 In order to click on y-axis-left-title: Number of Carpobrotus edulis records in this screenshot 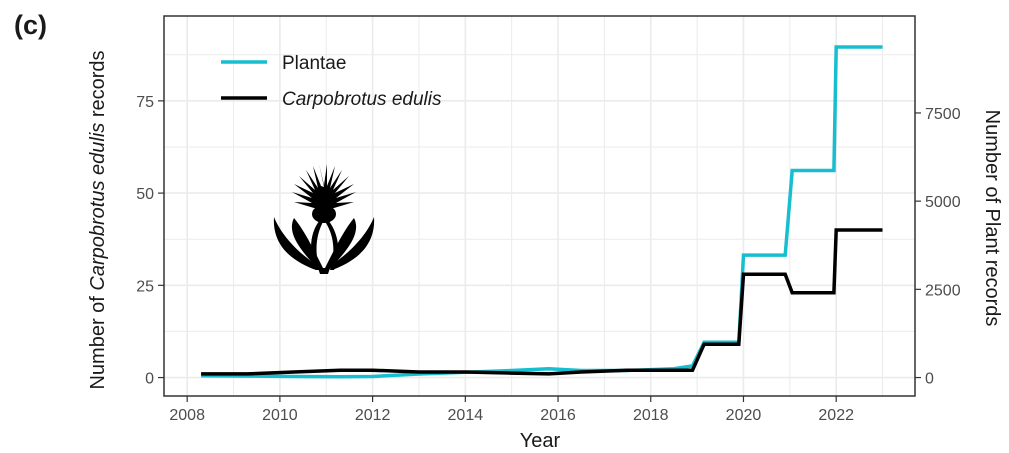, I will do `click(98, 219)`.